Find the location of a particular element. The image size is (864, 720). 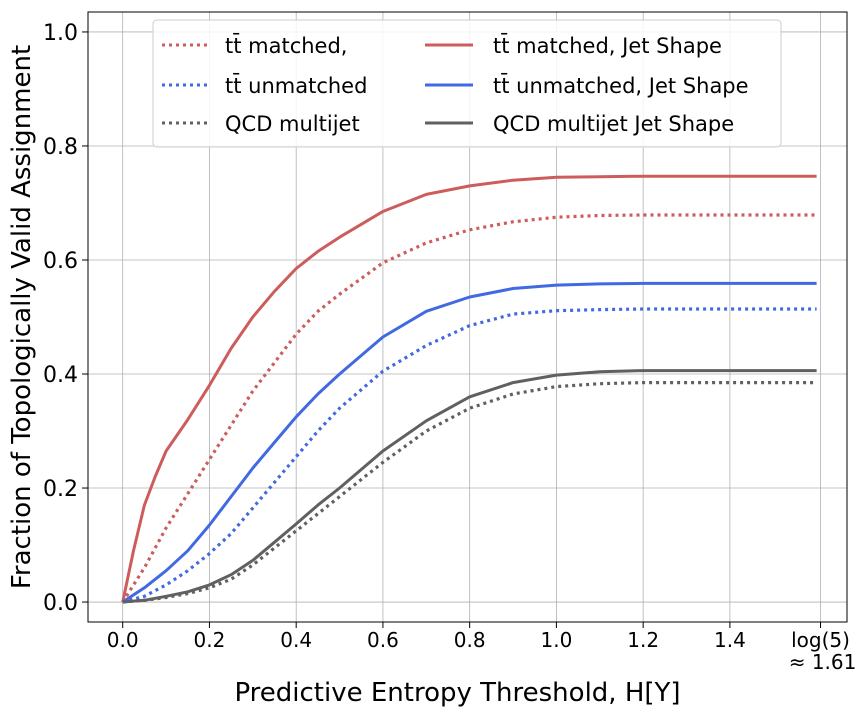

x-tick-label: 1.4 is located at coordinates (730, 640).